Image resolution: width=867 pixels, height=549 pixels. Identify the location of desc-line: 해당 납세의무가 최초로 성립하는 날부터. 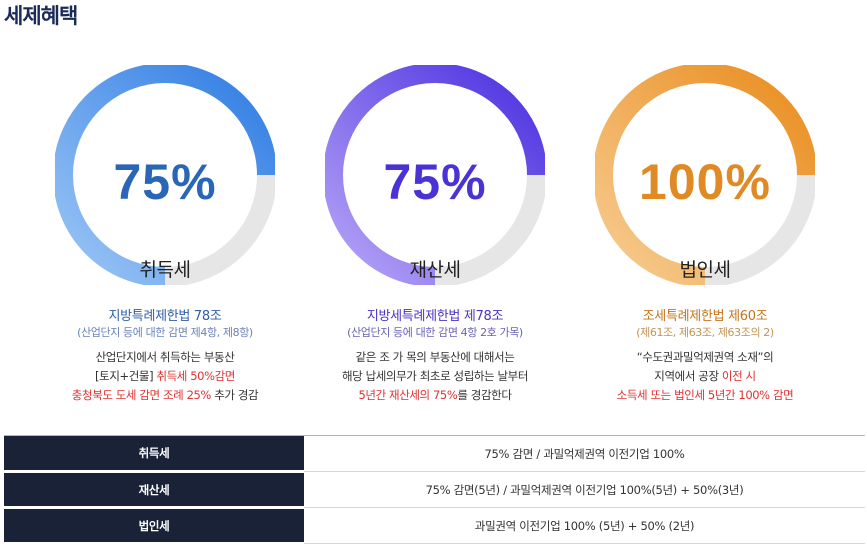
(435, 376).